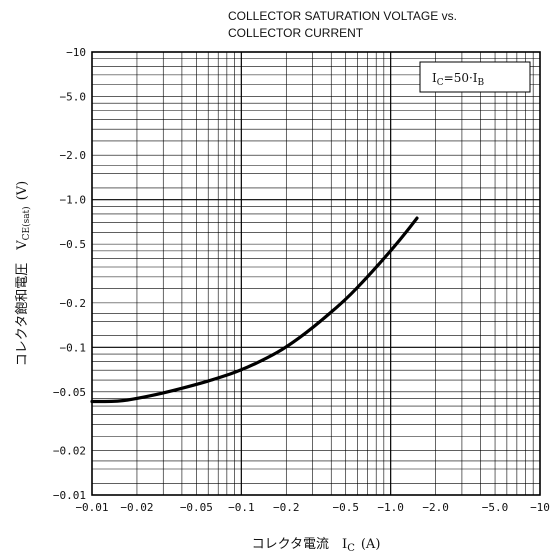 This screenshot has height=560, width=559. I want to click on legend-label: IC=50·IB, so click(458, 79).